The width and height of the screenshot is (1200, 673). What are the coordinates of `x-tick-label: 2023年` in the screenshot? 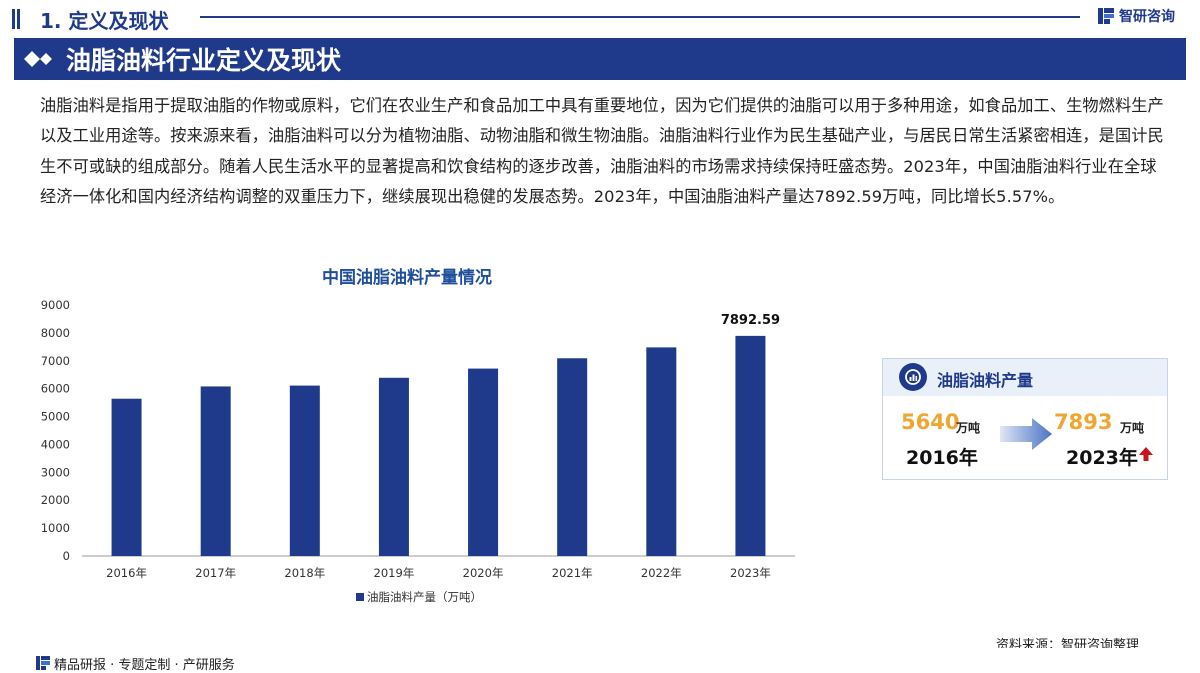 It's located at (750, 573).